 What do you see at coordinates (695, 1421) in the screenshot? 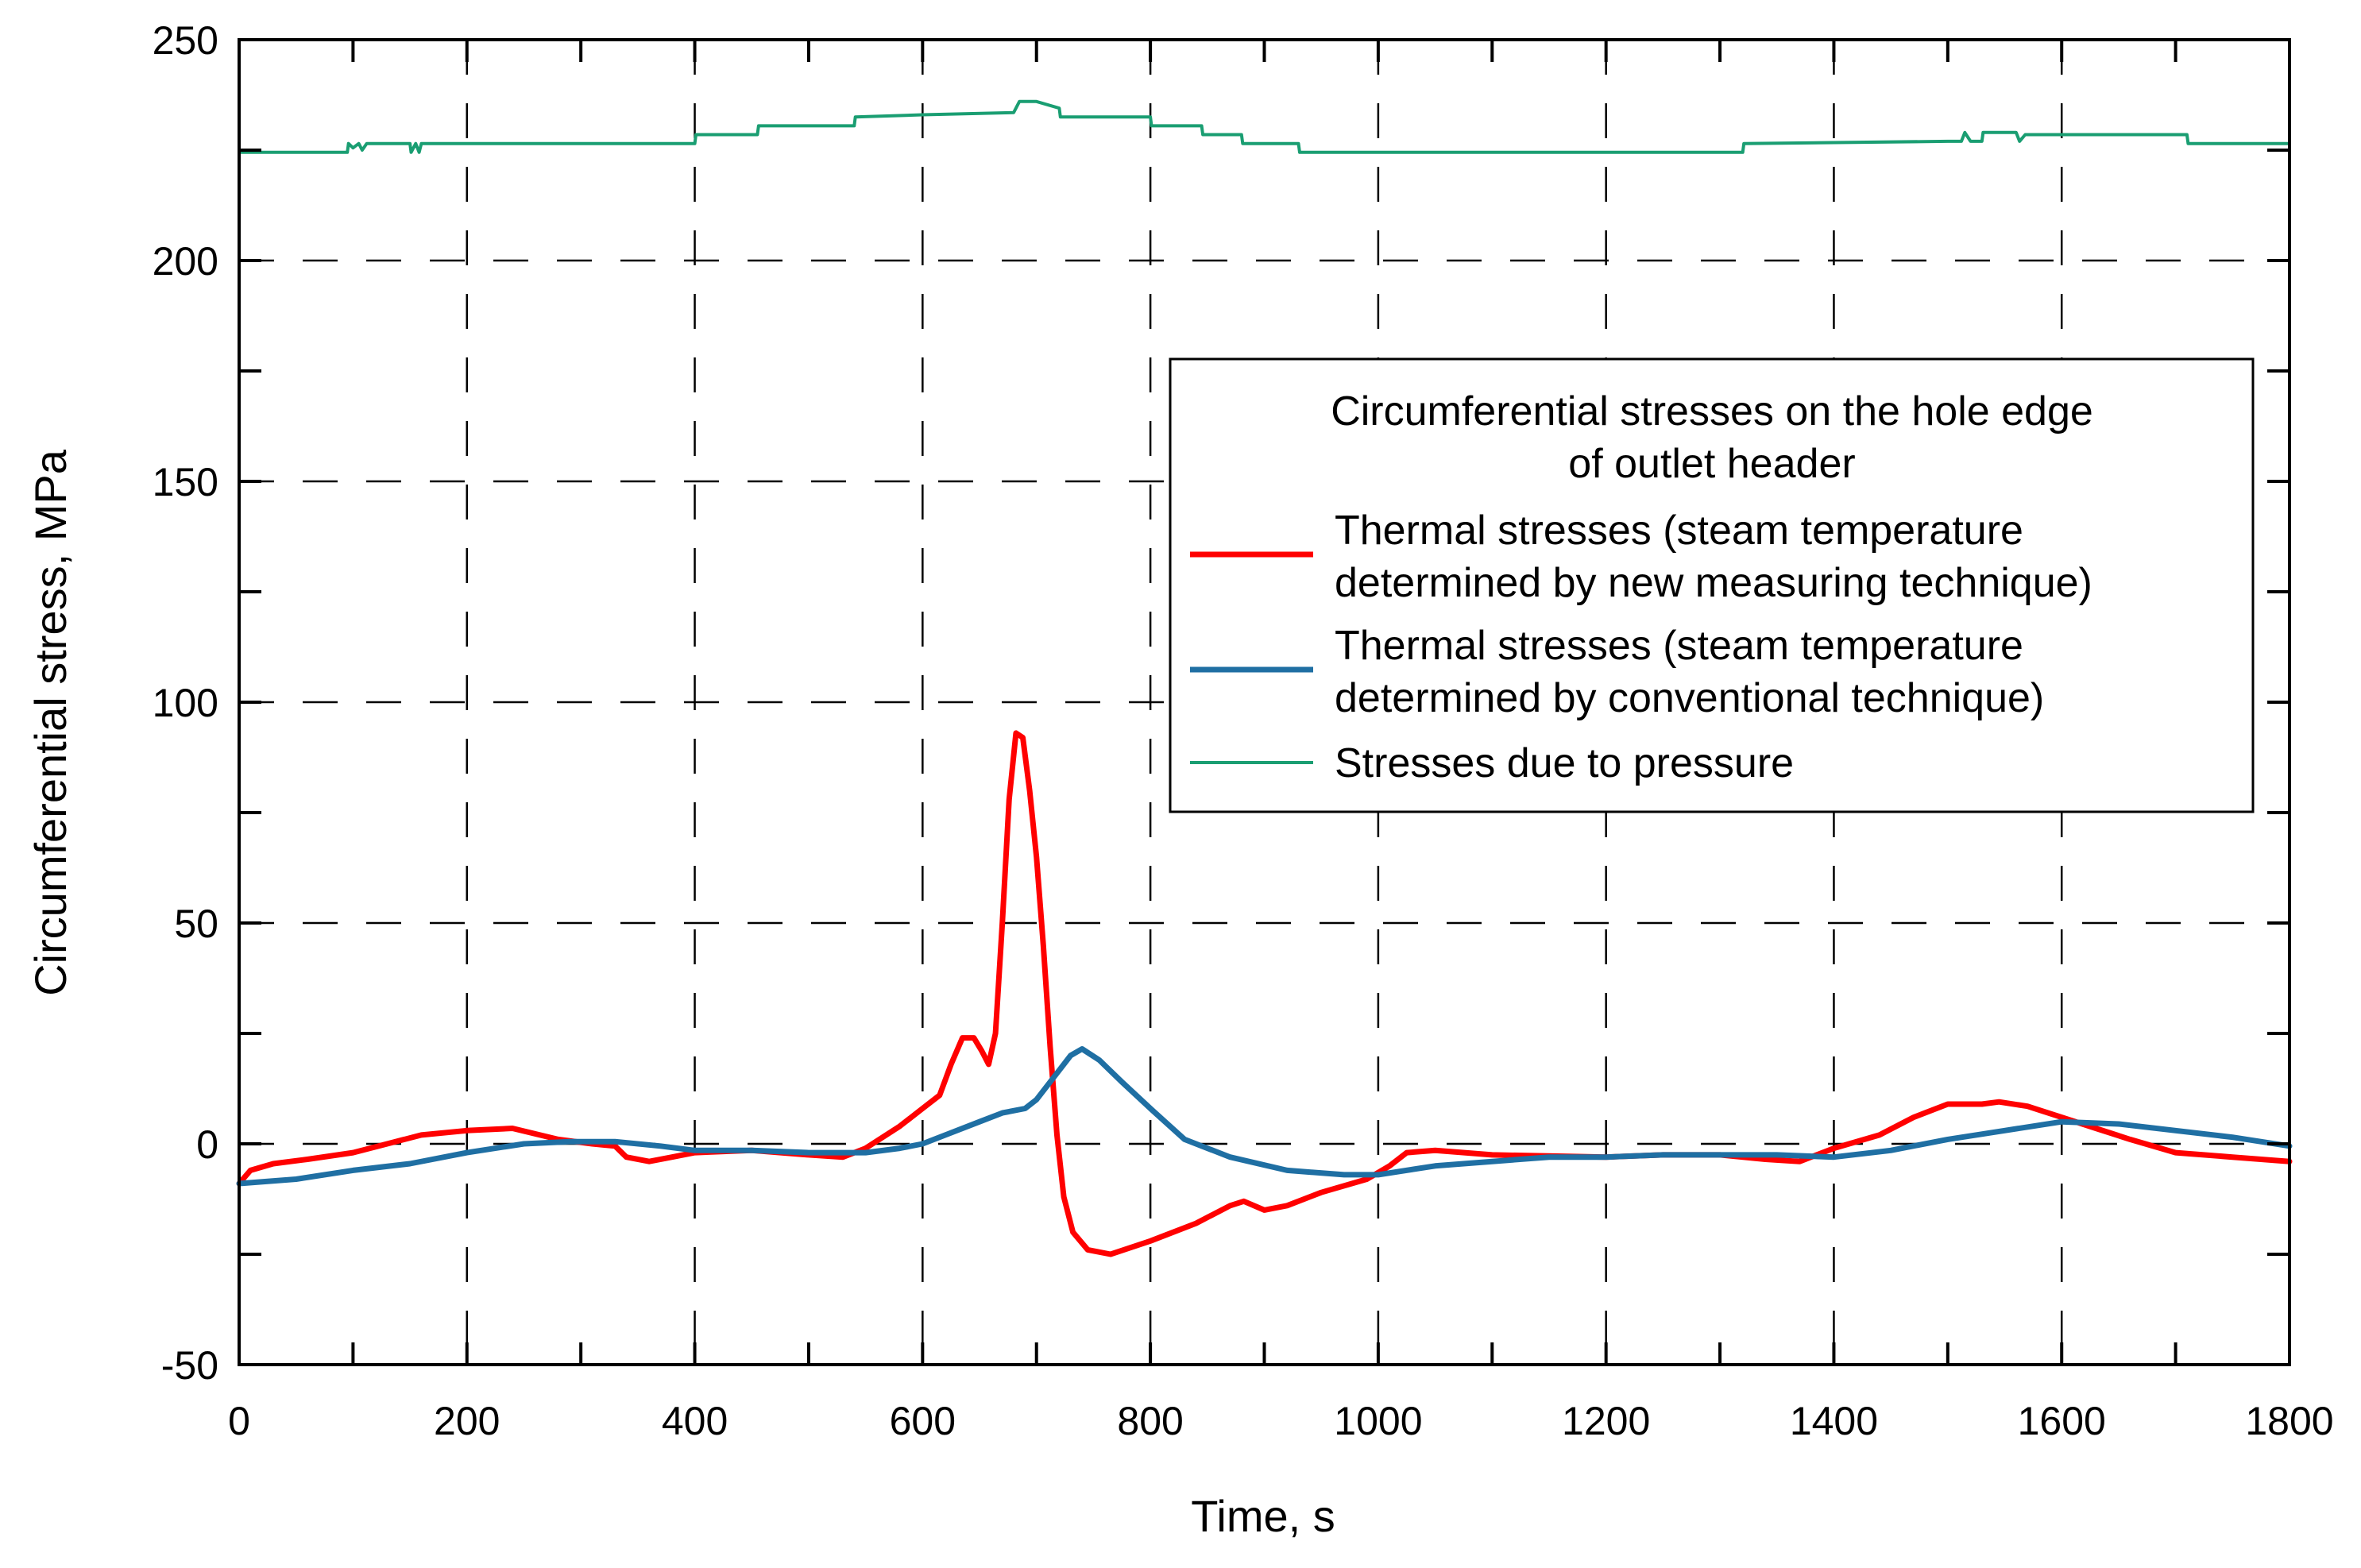
I see `x-tick-label: 400` at bounding box center [695, 1421].